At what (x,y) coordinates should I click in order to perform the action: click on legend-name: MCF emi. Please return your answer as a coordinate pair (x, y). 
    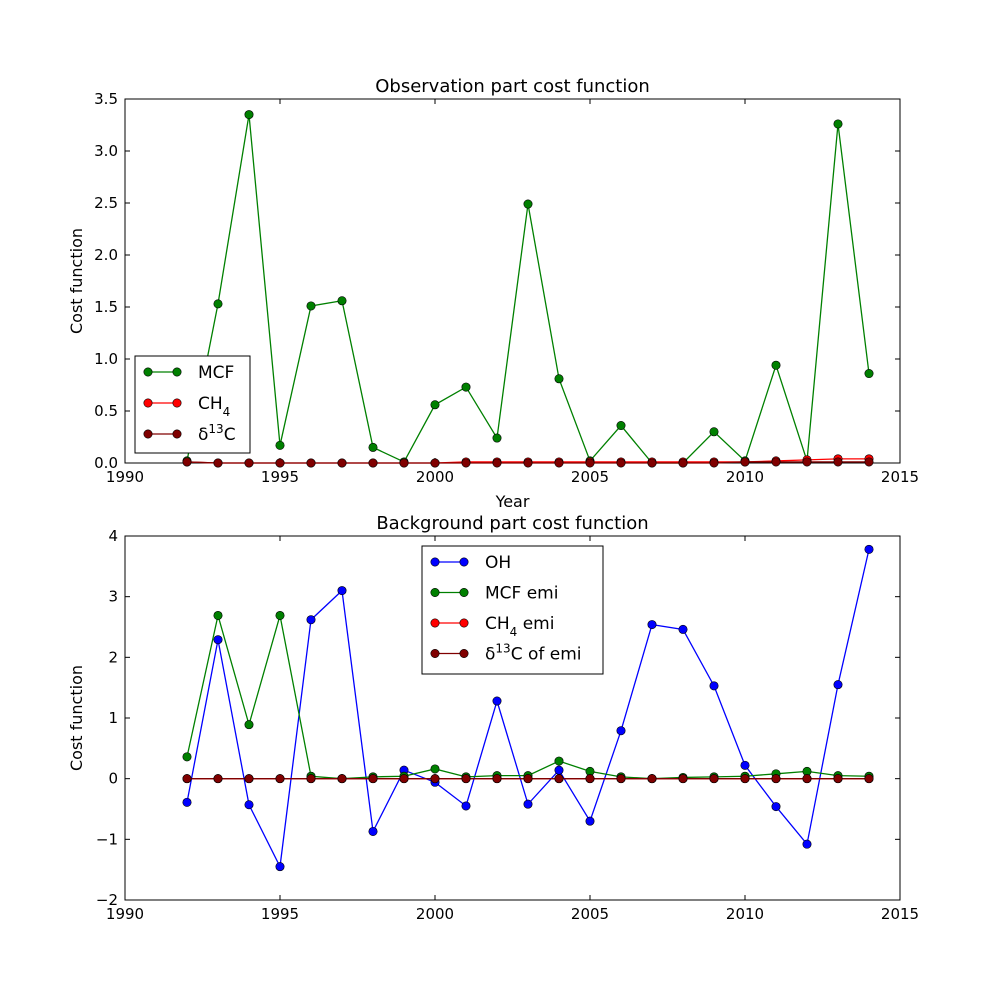
    Looking at the image, I should click on (521, 594).